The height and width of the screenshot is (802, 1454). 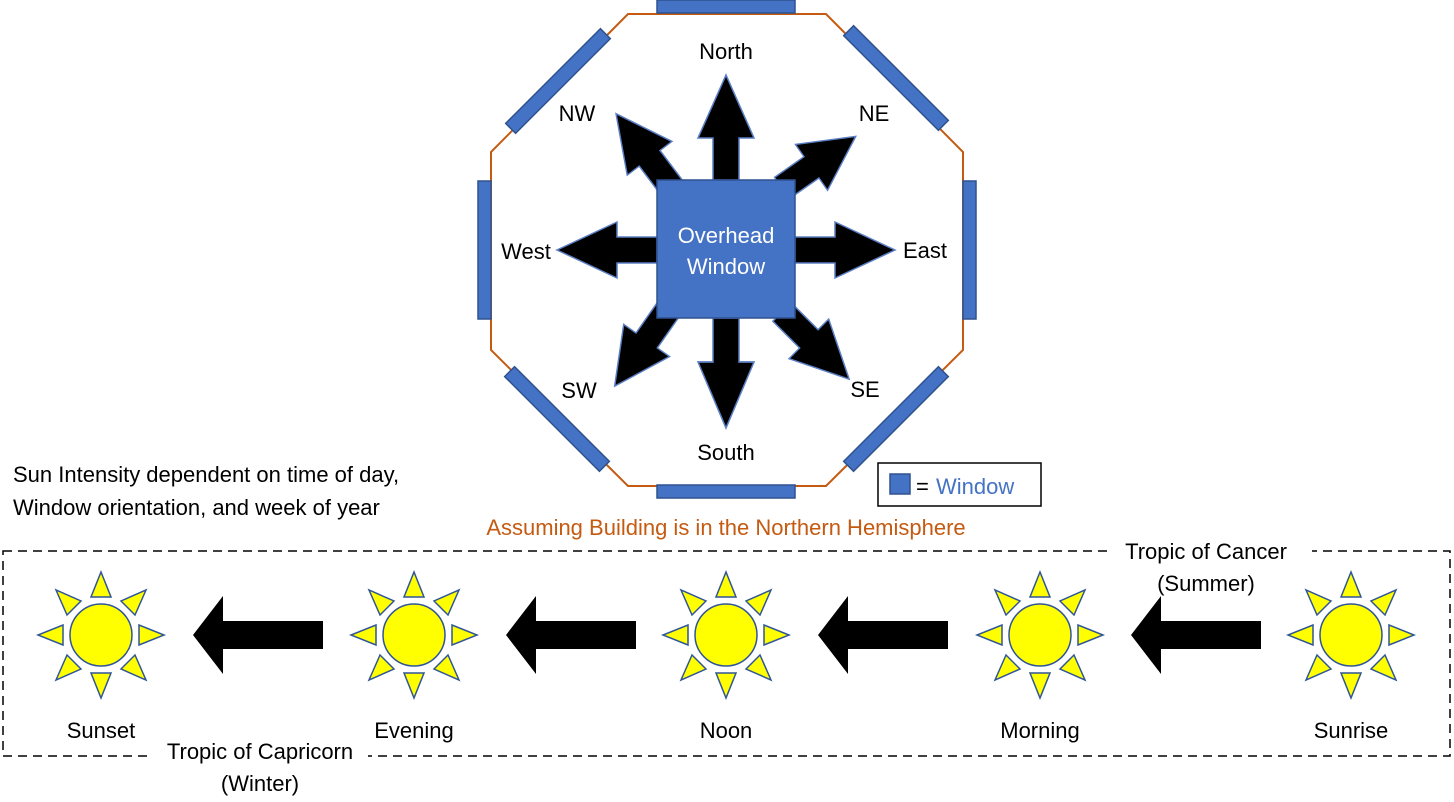 What do you see at coordinates (558, 81) in the screenshot?
I see `window-northwest-edge` at bounding box center [558, 81].